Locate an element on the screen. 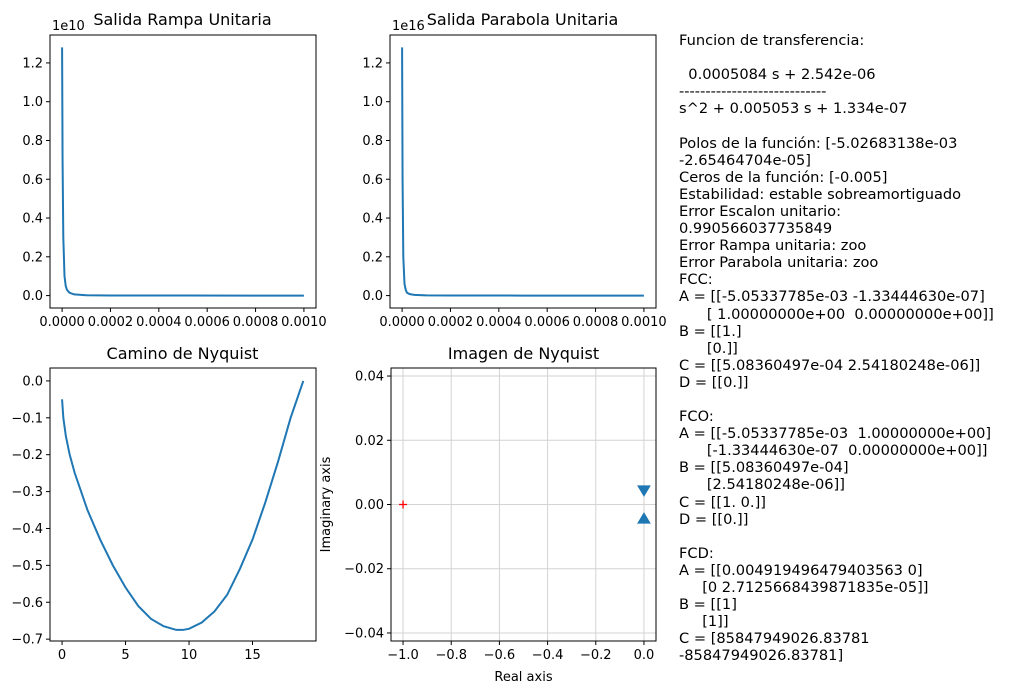 This screenshot has height=694, width=1010. info-line: B = [[1] is located at coordinates (708, 605).